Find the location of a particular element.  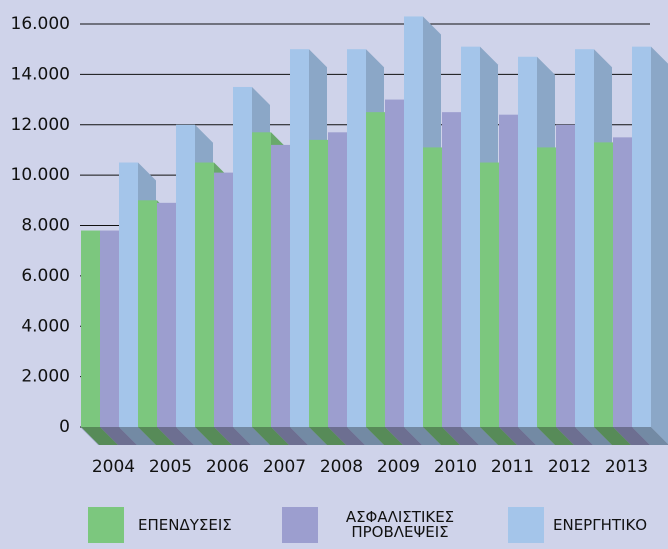

y-tick-label: 8.000 is located at coordinates (45, 226).